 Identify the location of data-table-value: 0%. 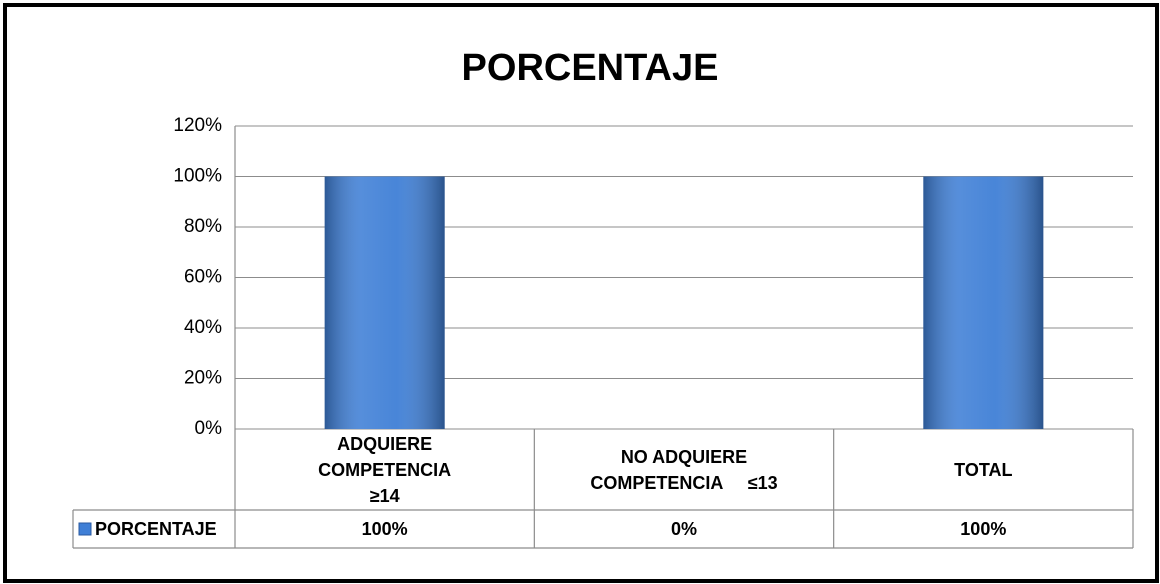
(683, 529).